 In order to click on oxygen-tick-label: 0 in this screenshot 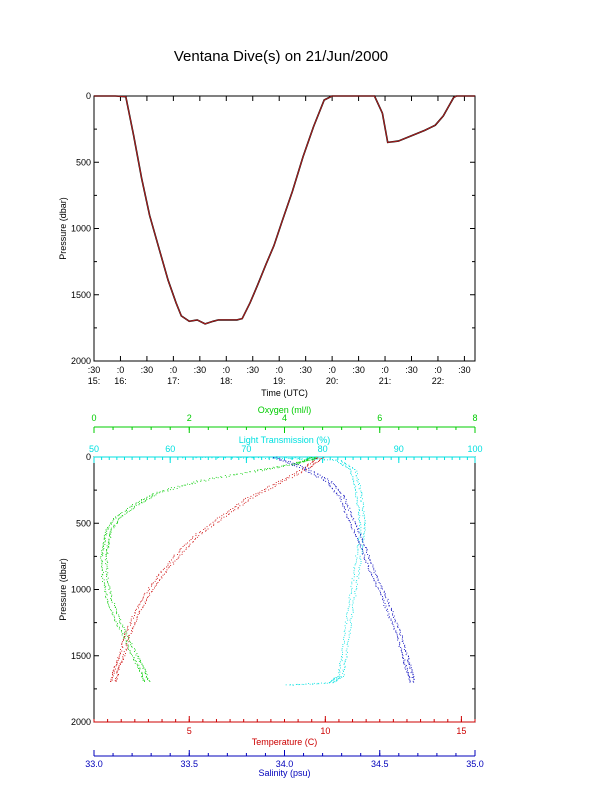, I will do `click(93, 418)`.